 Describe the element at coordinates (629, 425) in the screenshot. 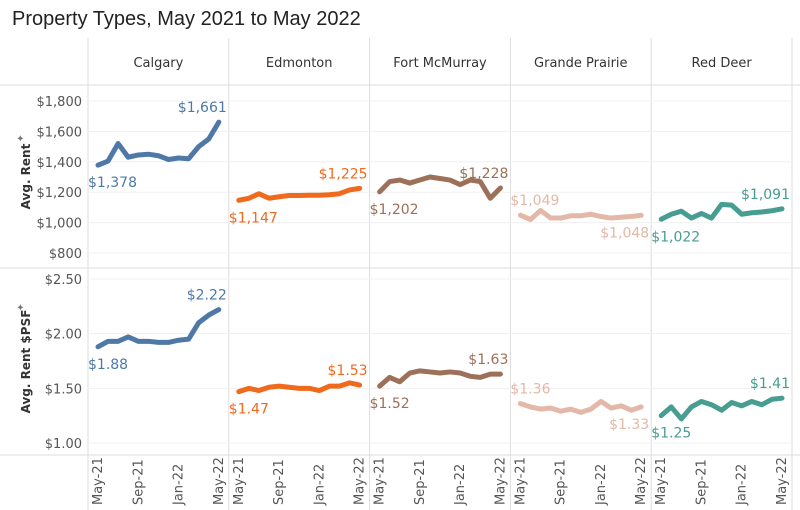

I see `end-data-label: $1.33` at that location.